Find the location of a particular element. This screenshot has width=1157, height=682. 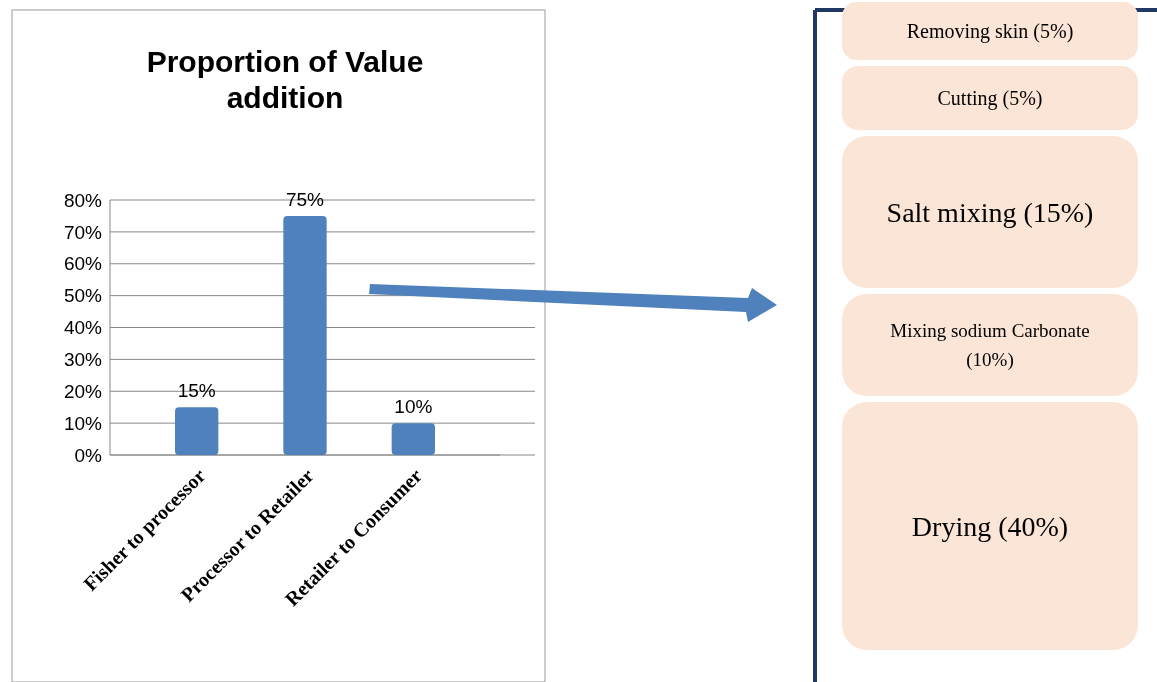

y-tick-label: 60% is located at coordinates (83, 264).